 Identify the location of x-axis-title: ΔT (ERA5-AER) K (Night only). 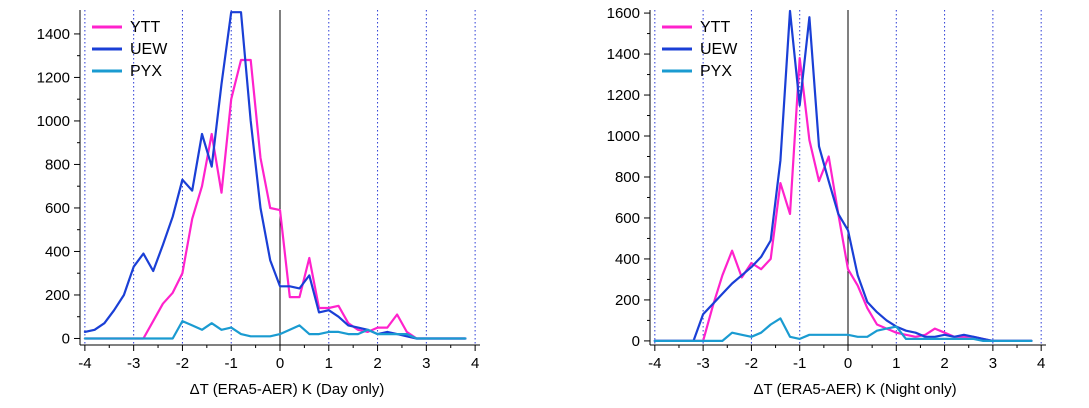
(854, 389).